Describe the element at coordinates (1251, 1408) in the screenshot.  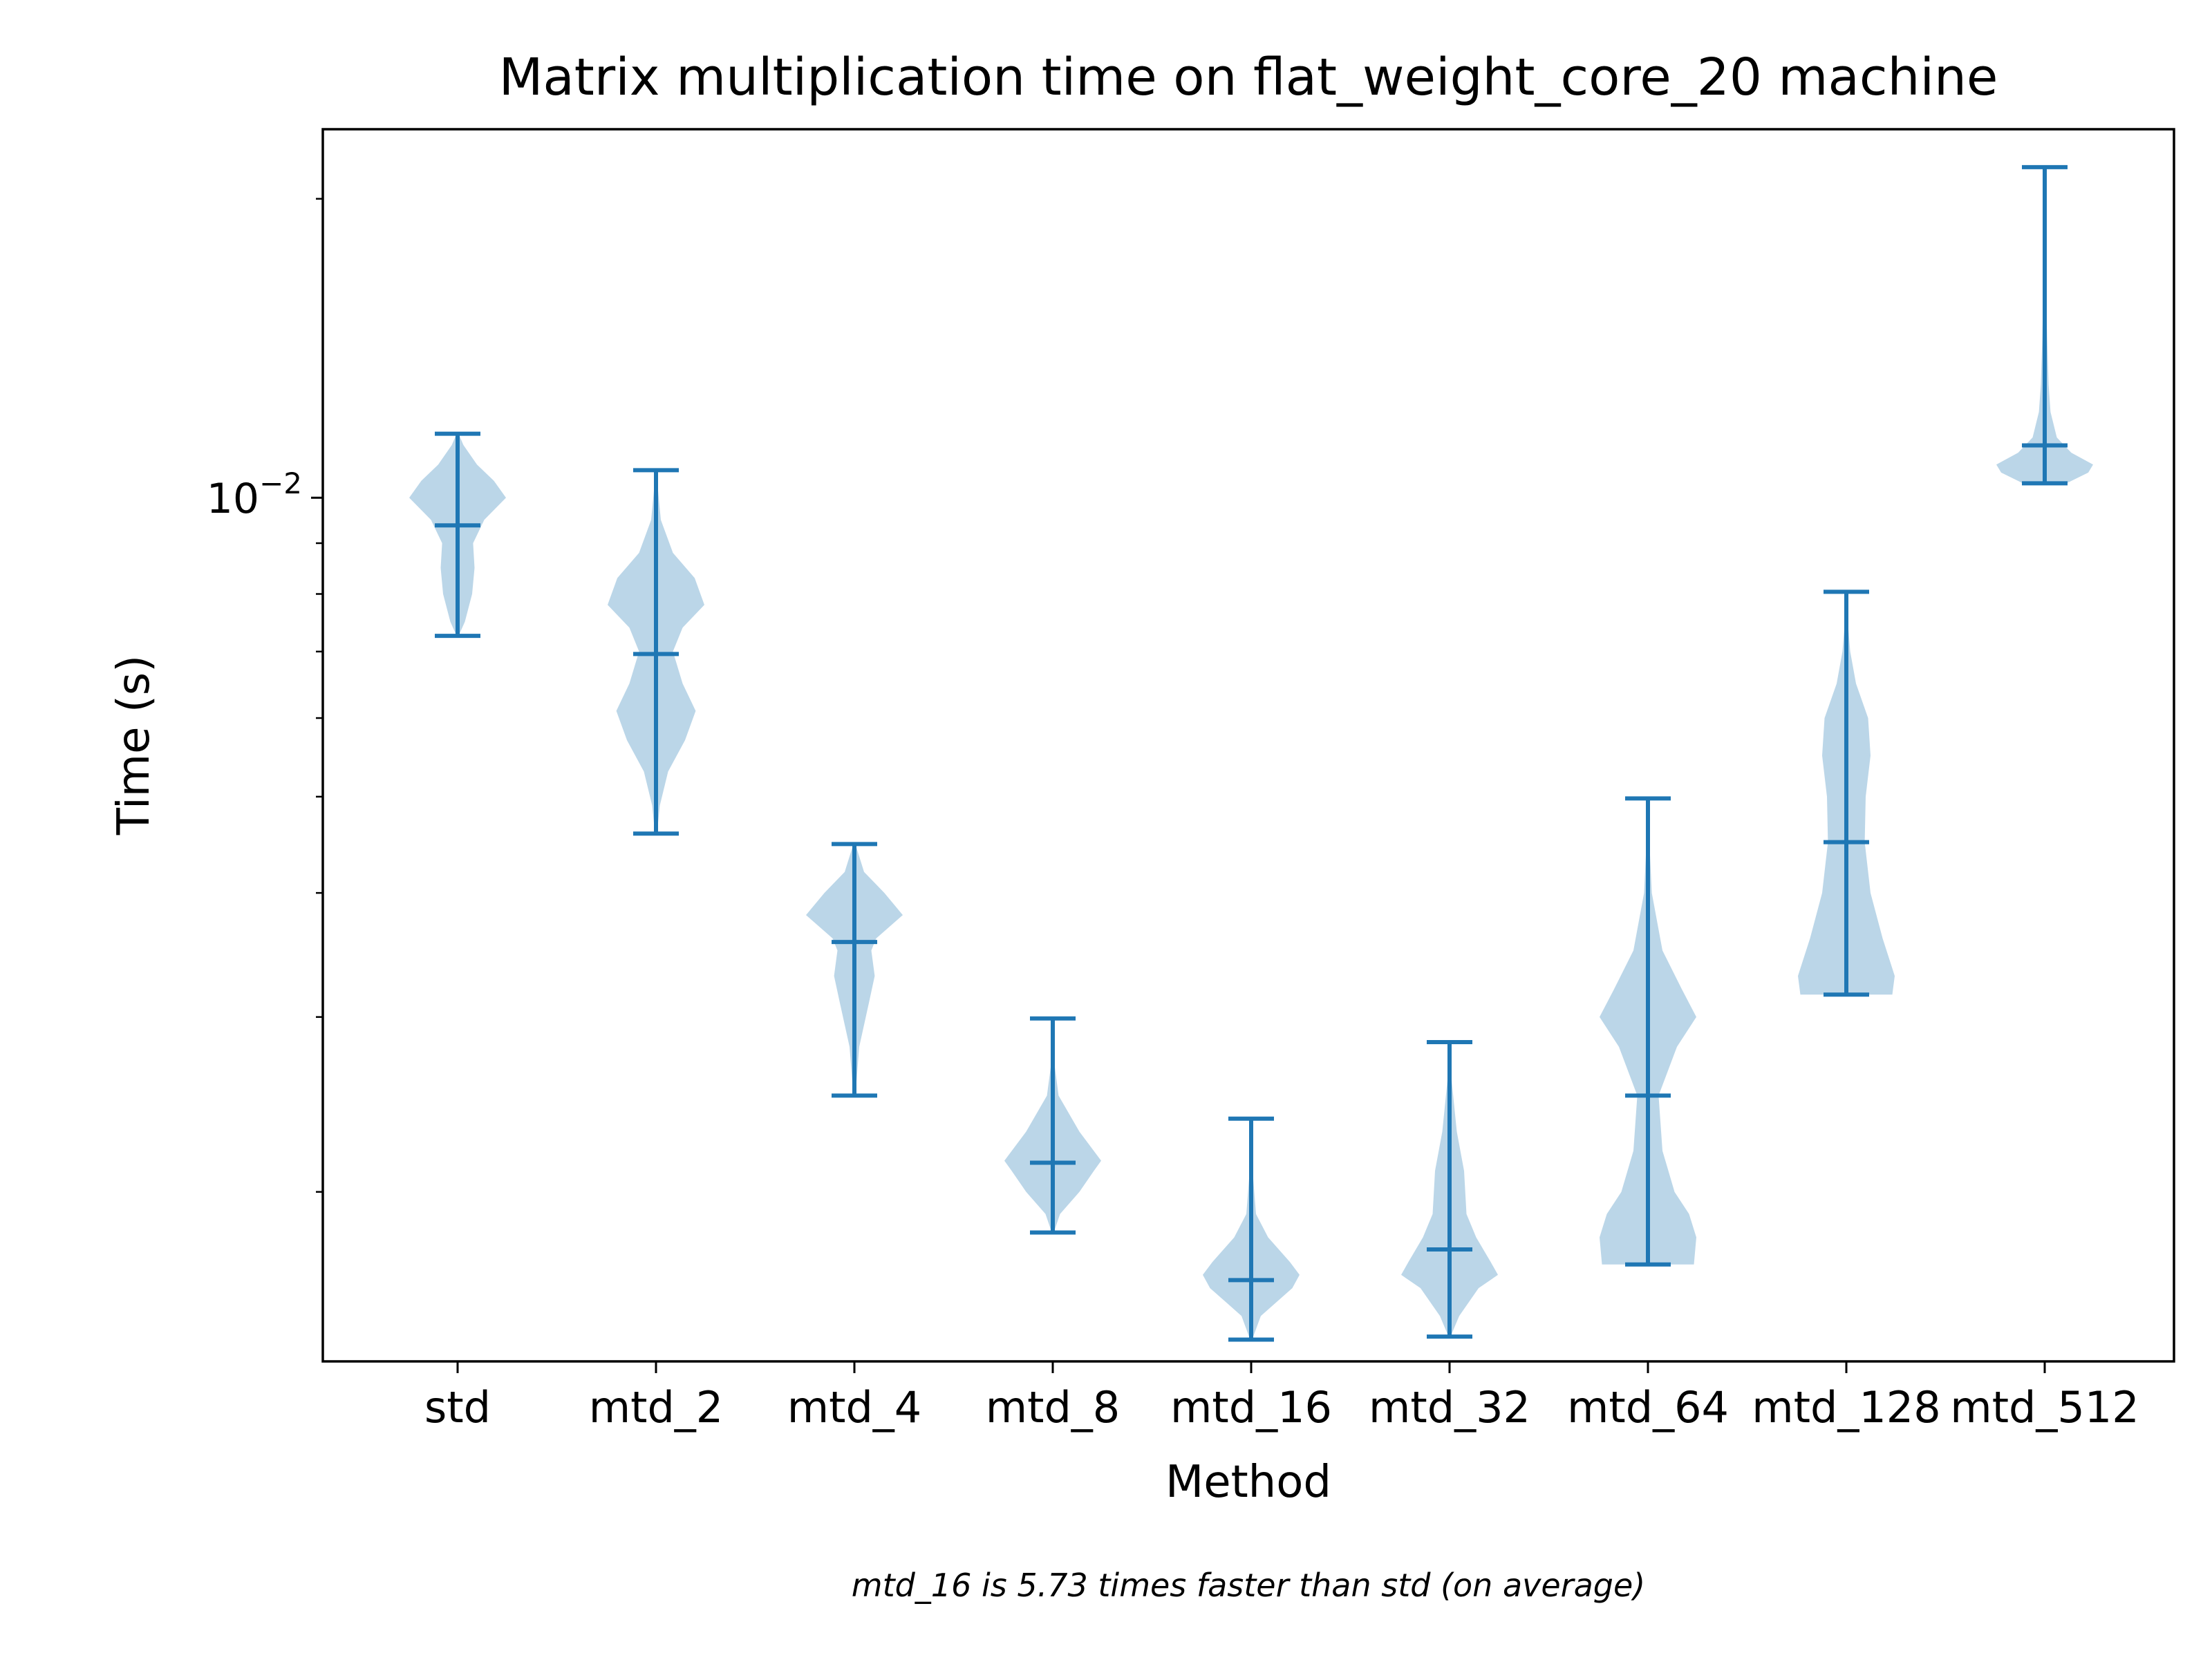
I see `x-tick-label: mtd_16` at that location.